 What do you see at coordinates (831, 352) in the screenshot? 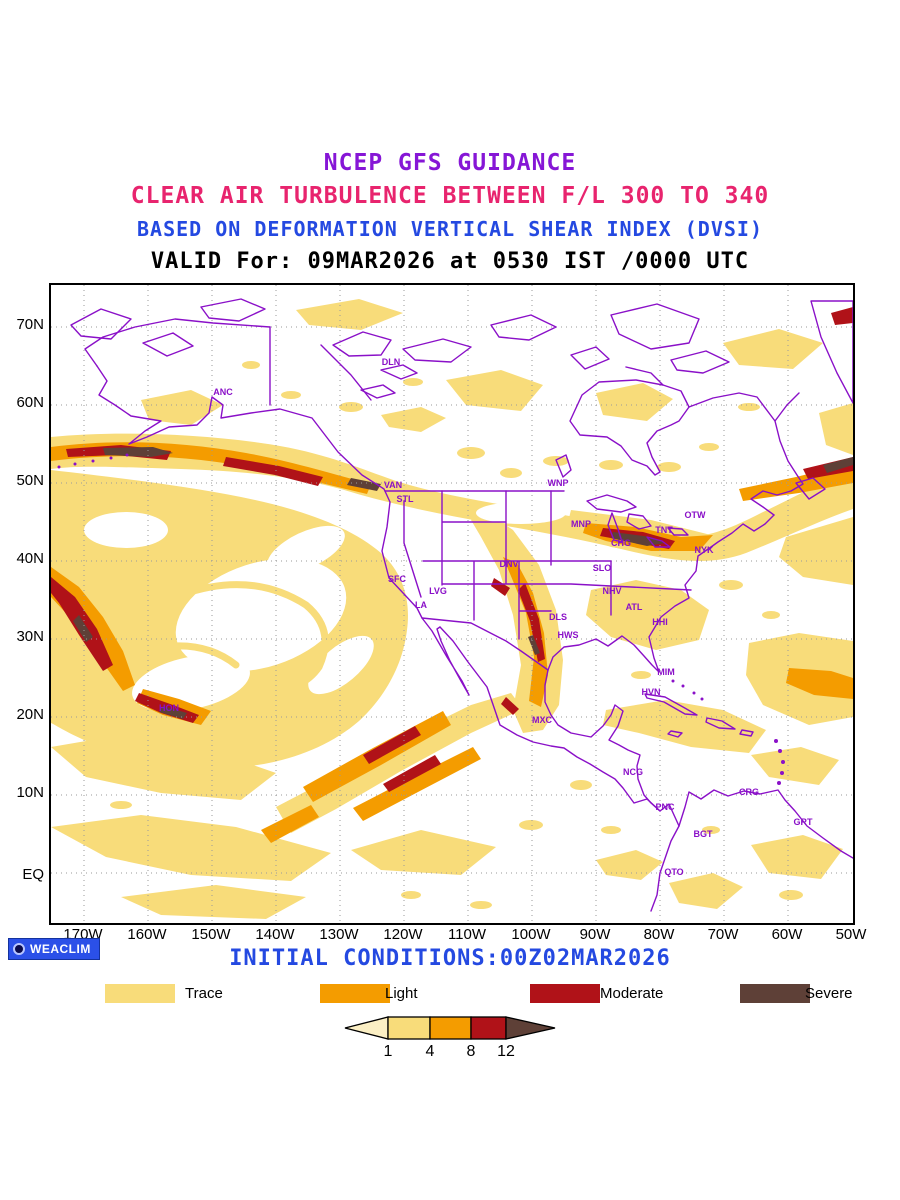
I see `greenland` at bounding box center [831, 352].